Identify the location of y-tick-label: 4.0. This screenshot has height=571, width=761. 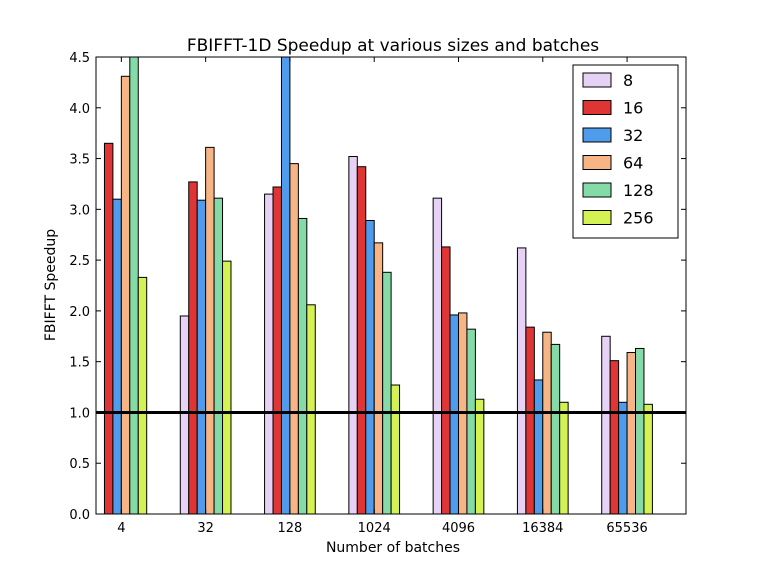
(79, 109).